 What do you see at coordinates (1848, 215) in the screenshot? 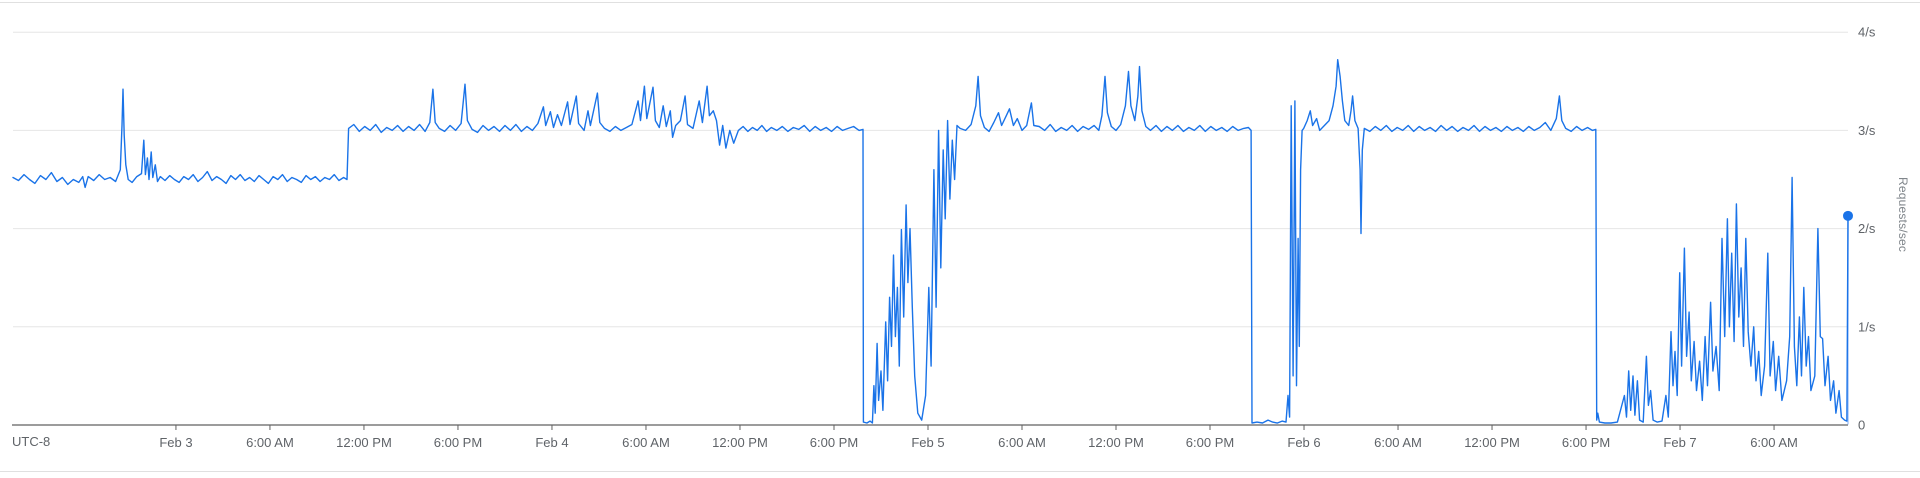
I see `latest-value-dot` at bounding box center [1848, 215].